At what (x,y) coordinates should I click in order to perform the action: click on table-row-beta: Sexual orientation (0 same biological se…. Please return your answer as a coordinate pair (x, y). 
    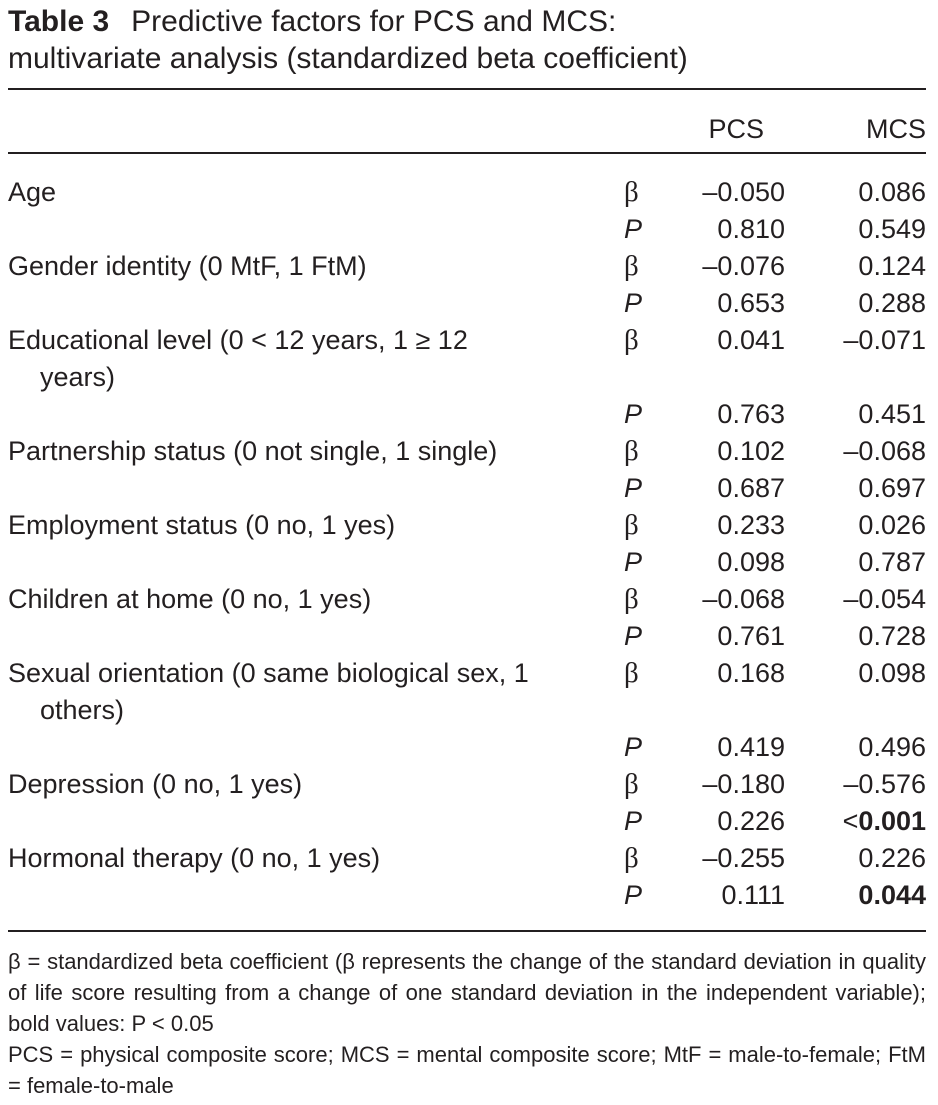
    Looking at the image, I should click on (467, 692).